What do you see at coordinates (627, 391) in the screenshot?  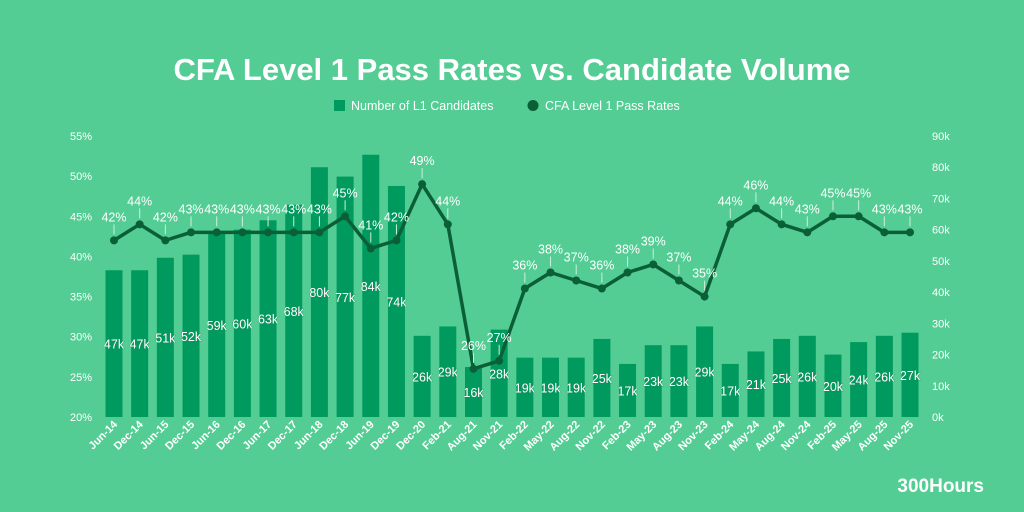 I see `bar-label: 17k` at bounding box center [627, 391].